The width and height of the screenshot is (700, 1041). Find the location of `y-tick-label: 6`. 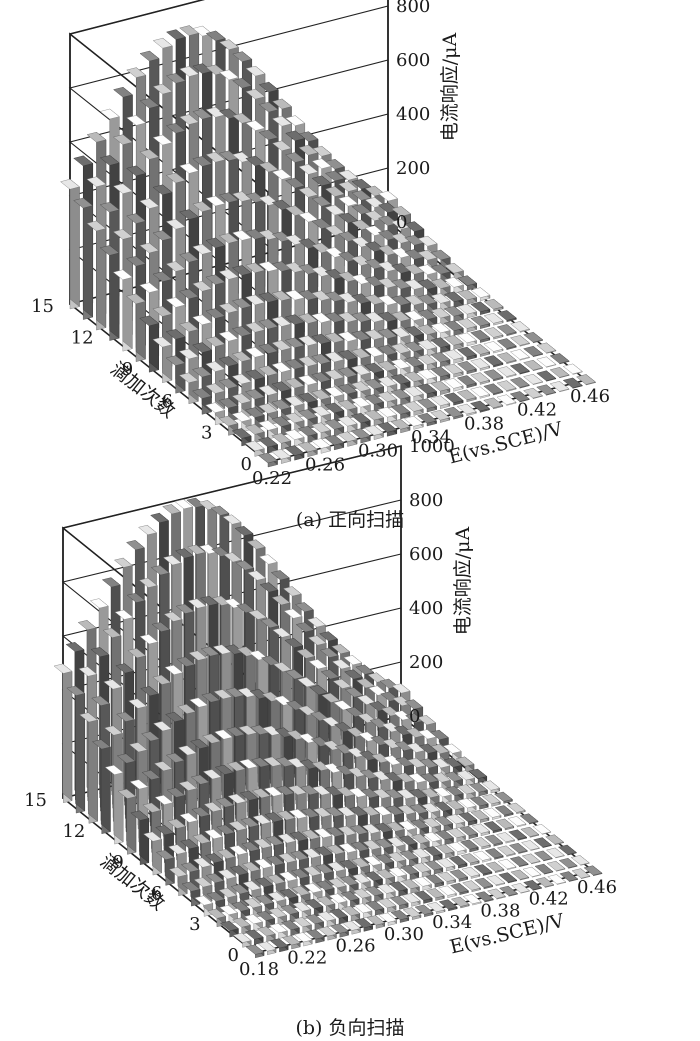

y-tick-label: 6 is located at coordinates (156, 893).